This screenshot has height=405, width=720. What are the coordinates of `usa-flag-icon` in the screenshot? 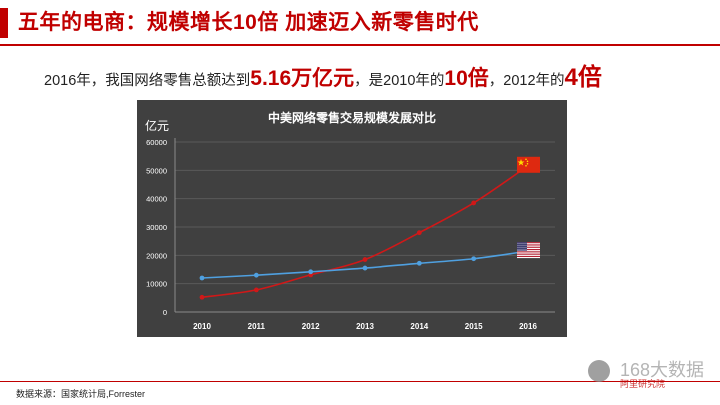 It's located at (528, 250).